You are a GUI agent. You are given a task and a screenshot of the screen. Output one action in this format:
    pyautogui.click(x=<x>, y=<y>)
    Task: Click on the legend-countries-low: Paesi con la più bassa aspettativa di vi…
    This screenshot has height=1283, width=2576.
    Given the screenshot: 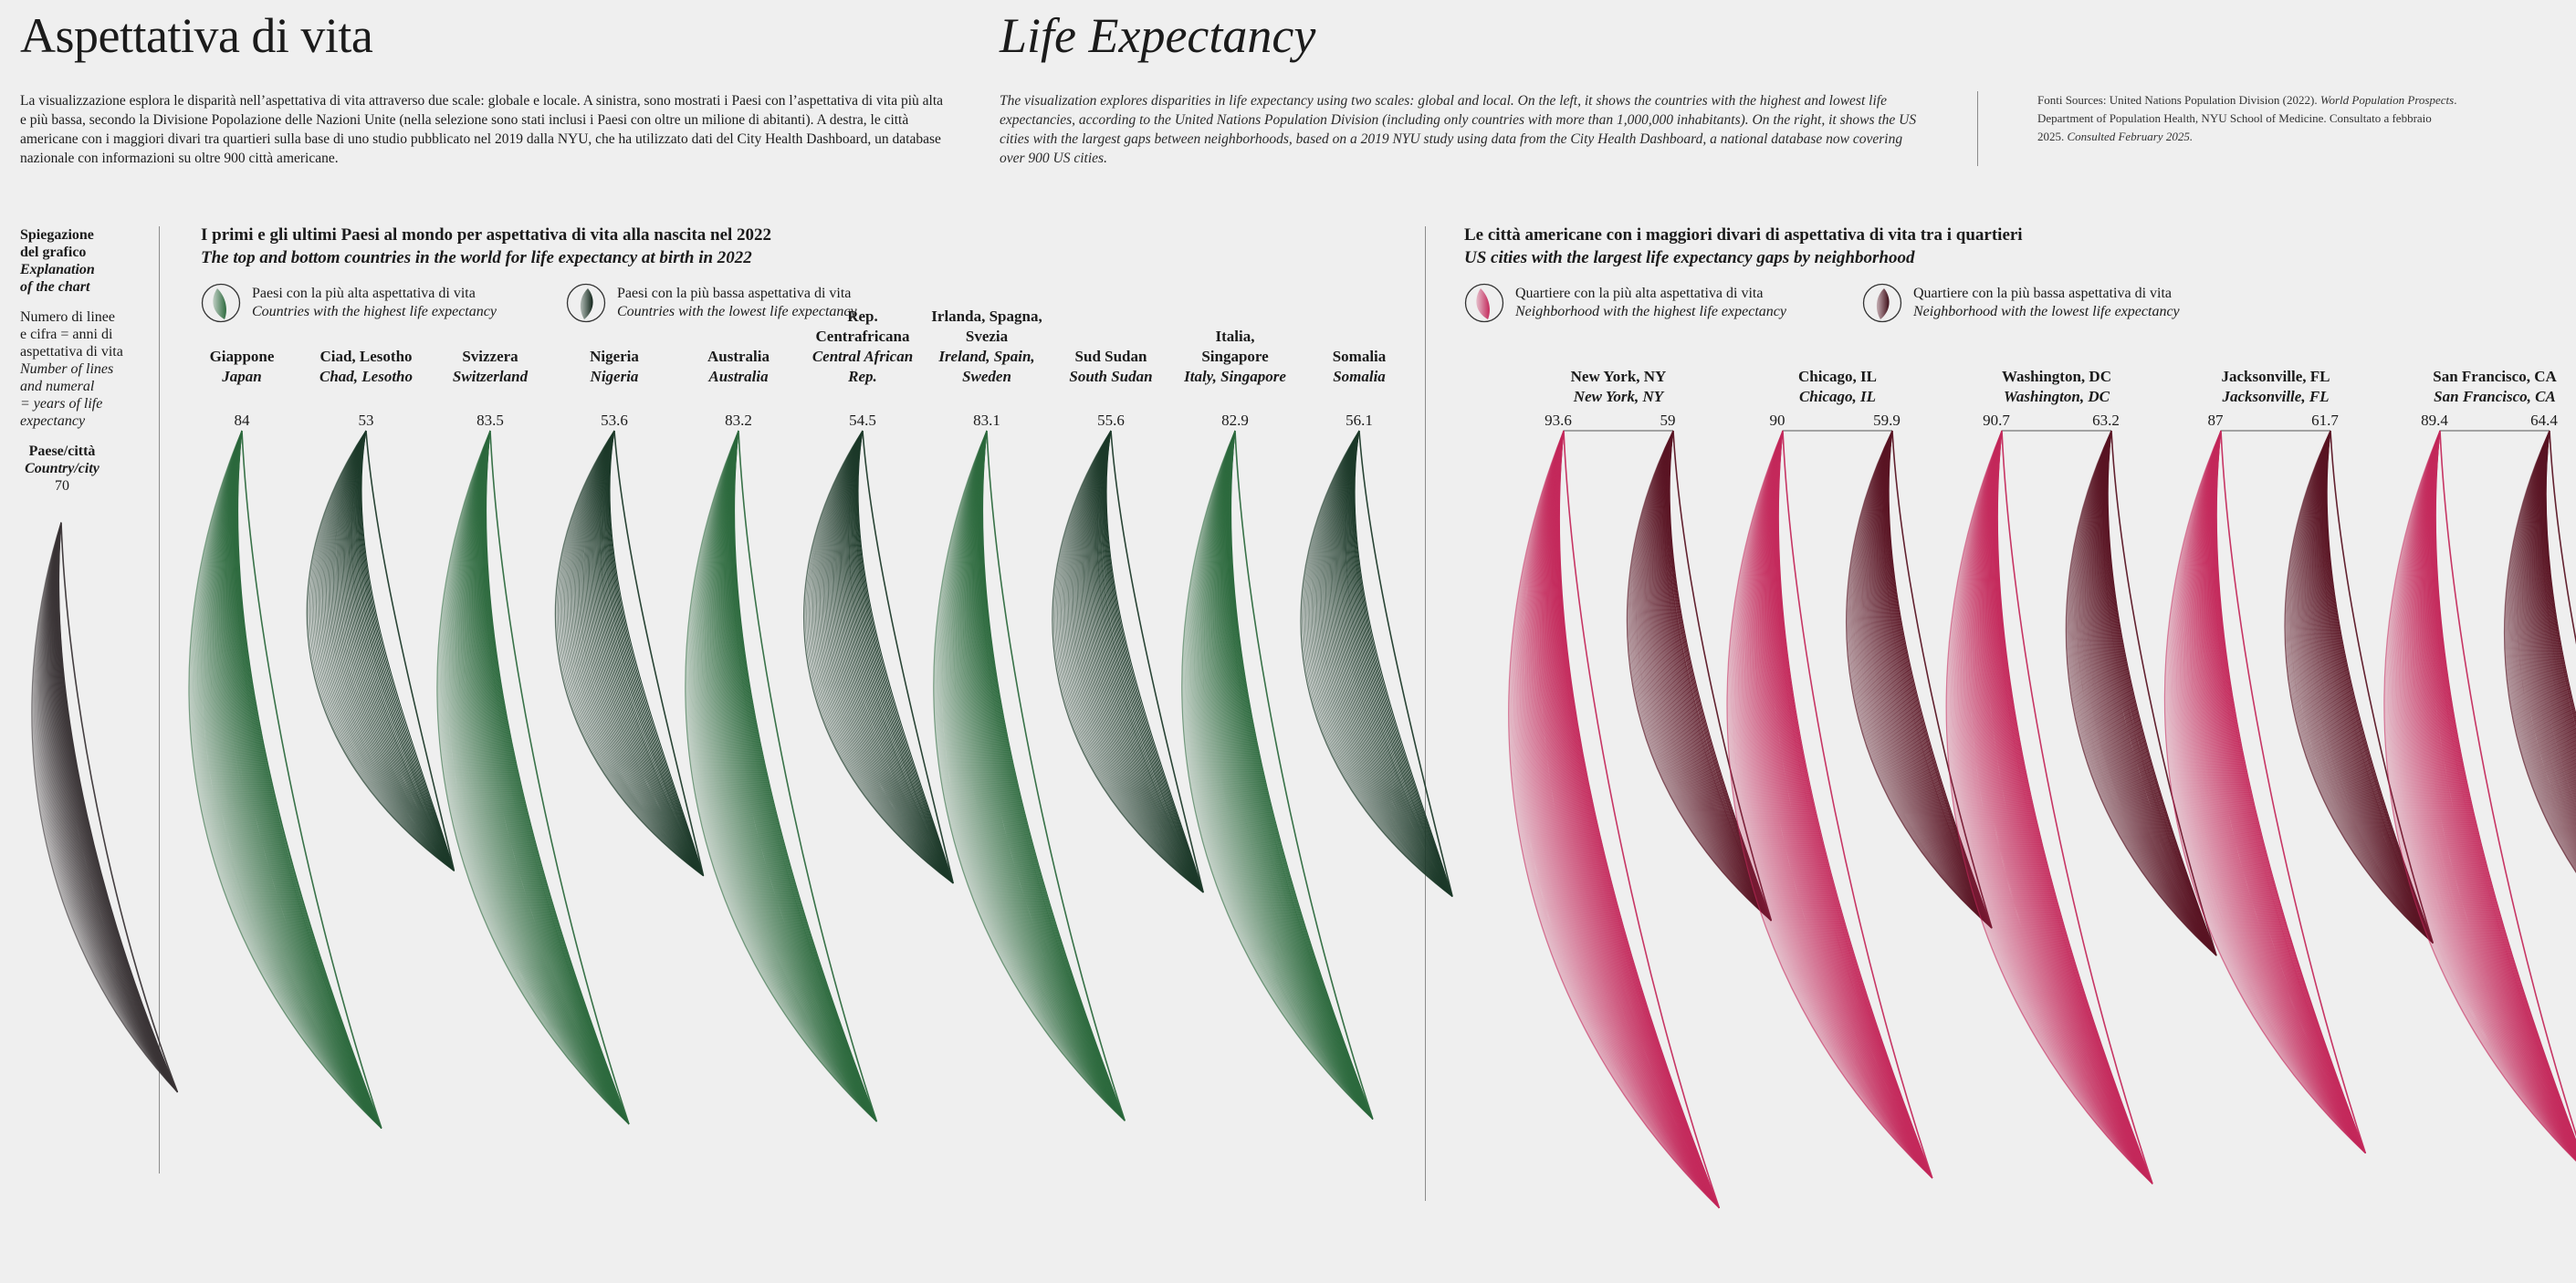 What is the action you would take?
    pyautogui.click(x=711, y=303)
    